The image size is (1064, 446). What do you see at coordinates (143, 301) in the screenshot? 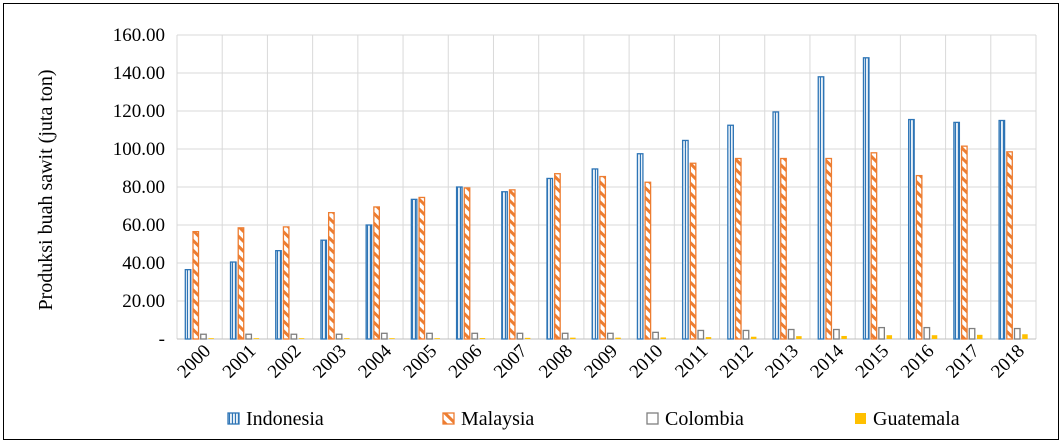
I see `y-tick-label: 20.00` at bounding box center [143, 301].